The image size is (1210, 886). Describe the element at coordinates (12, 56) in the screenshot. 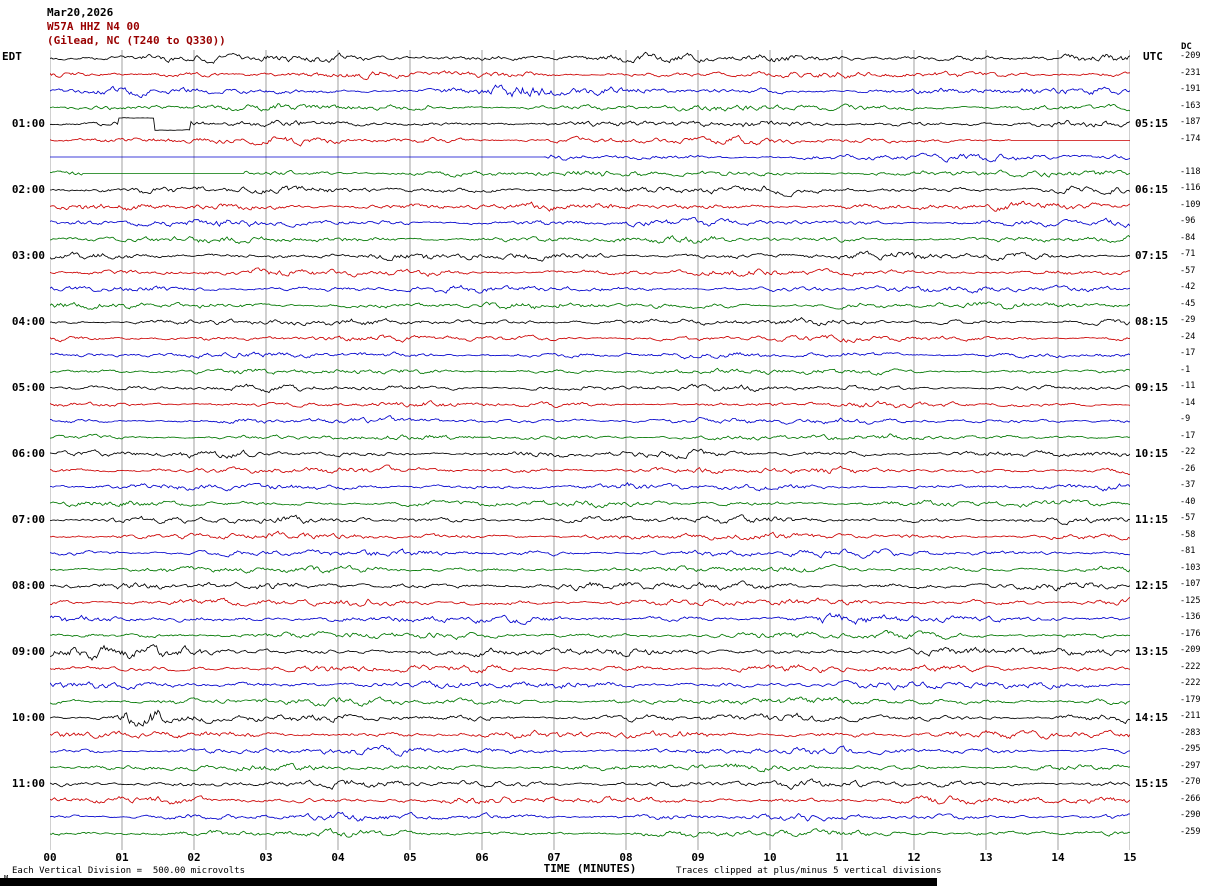

I see `left-timezone-label: EDT` at that location.